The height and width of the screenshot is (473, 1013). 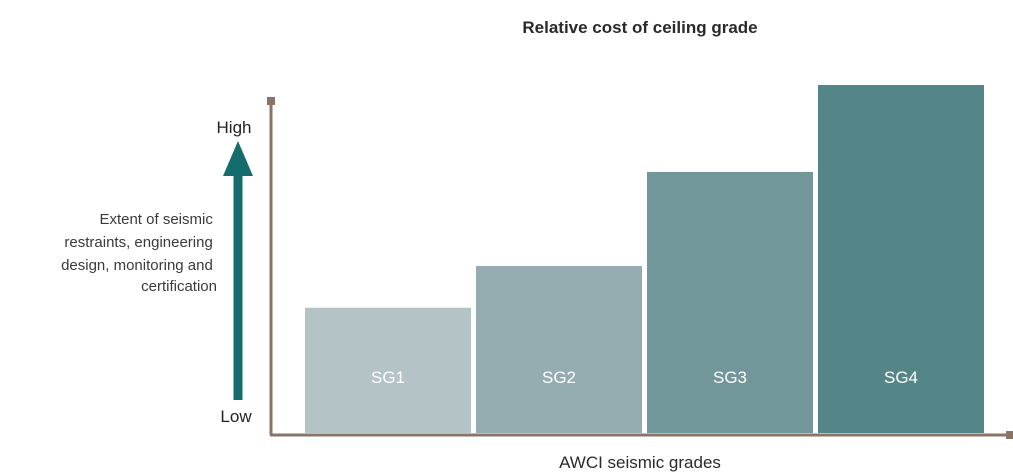 What do you see at coordinates (901, 377) in the screenshot?
I see `bar-label-sg4: SG4` at bounding box center [901, 377].